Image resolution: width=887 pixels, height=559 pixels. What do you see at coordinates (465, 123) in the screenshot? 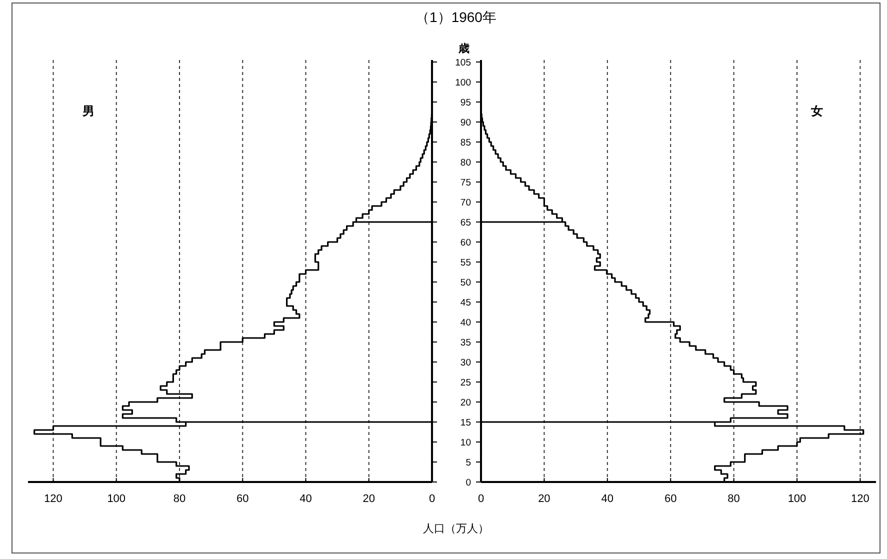
I see `y-tick-label: 90` at bounding box center [465, 123].